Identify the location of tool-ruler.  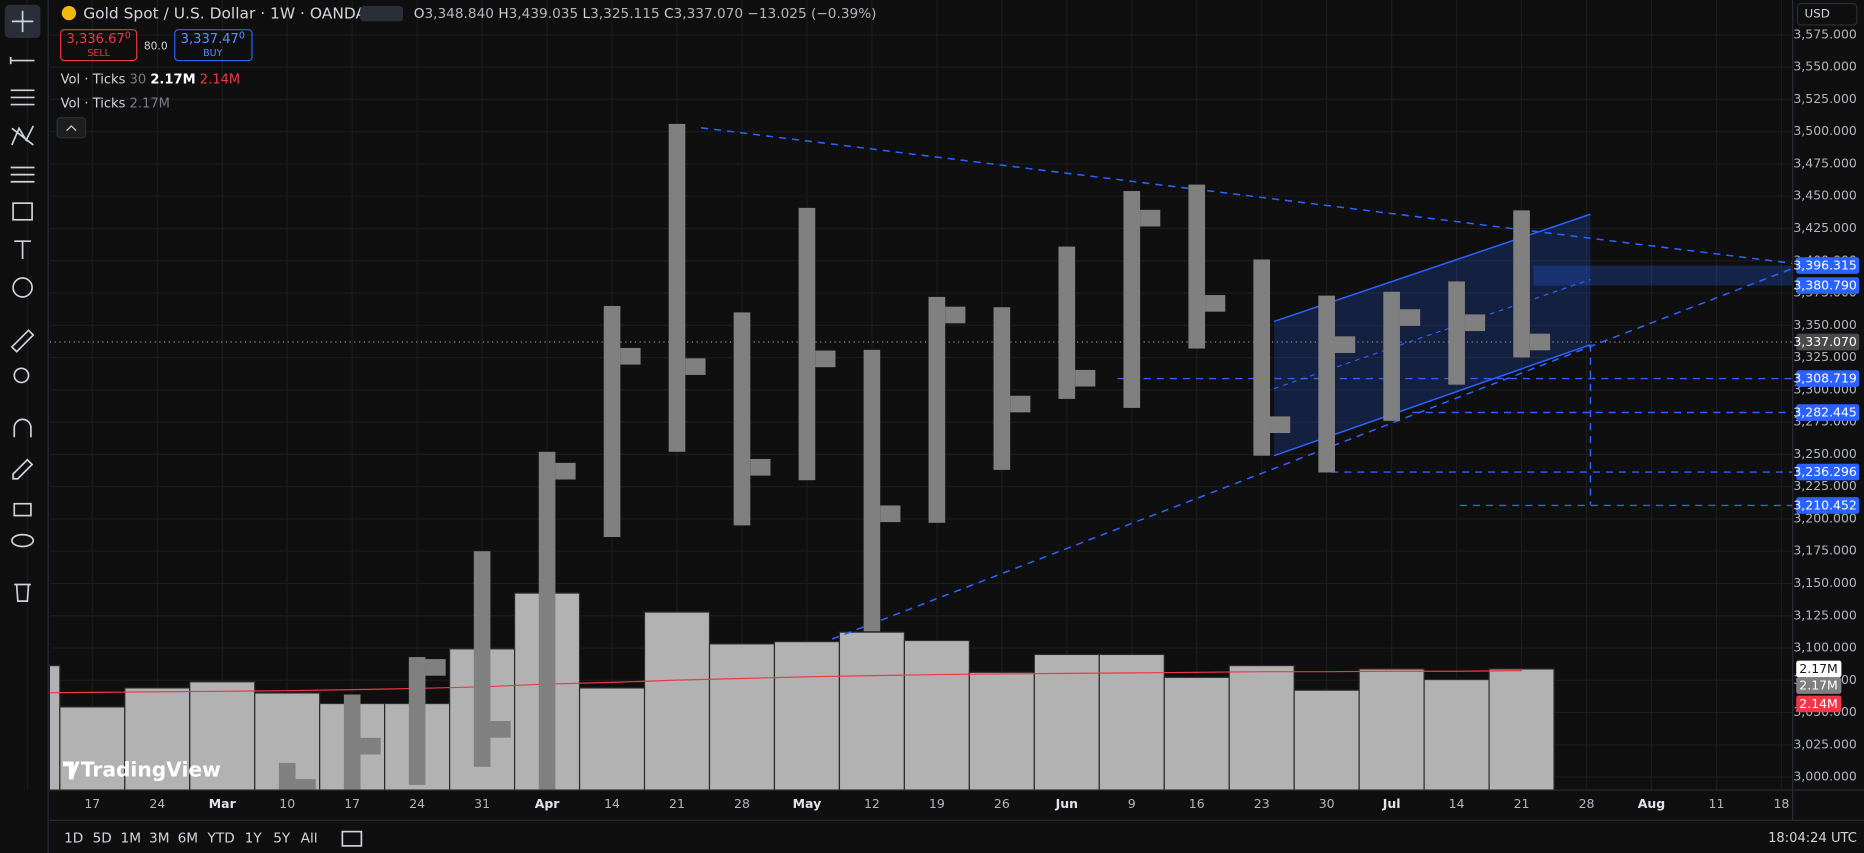
(22, 341).